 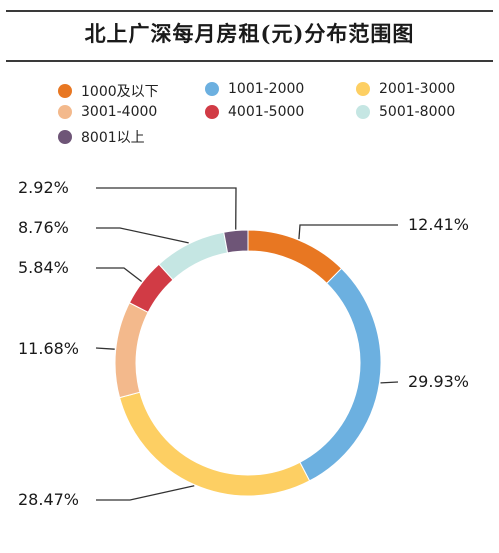 I want to click on legend-label: 1000及以下, so click(x=120, y=92).